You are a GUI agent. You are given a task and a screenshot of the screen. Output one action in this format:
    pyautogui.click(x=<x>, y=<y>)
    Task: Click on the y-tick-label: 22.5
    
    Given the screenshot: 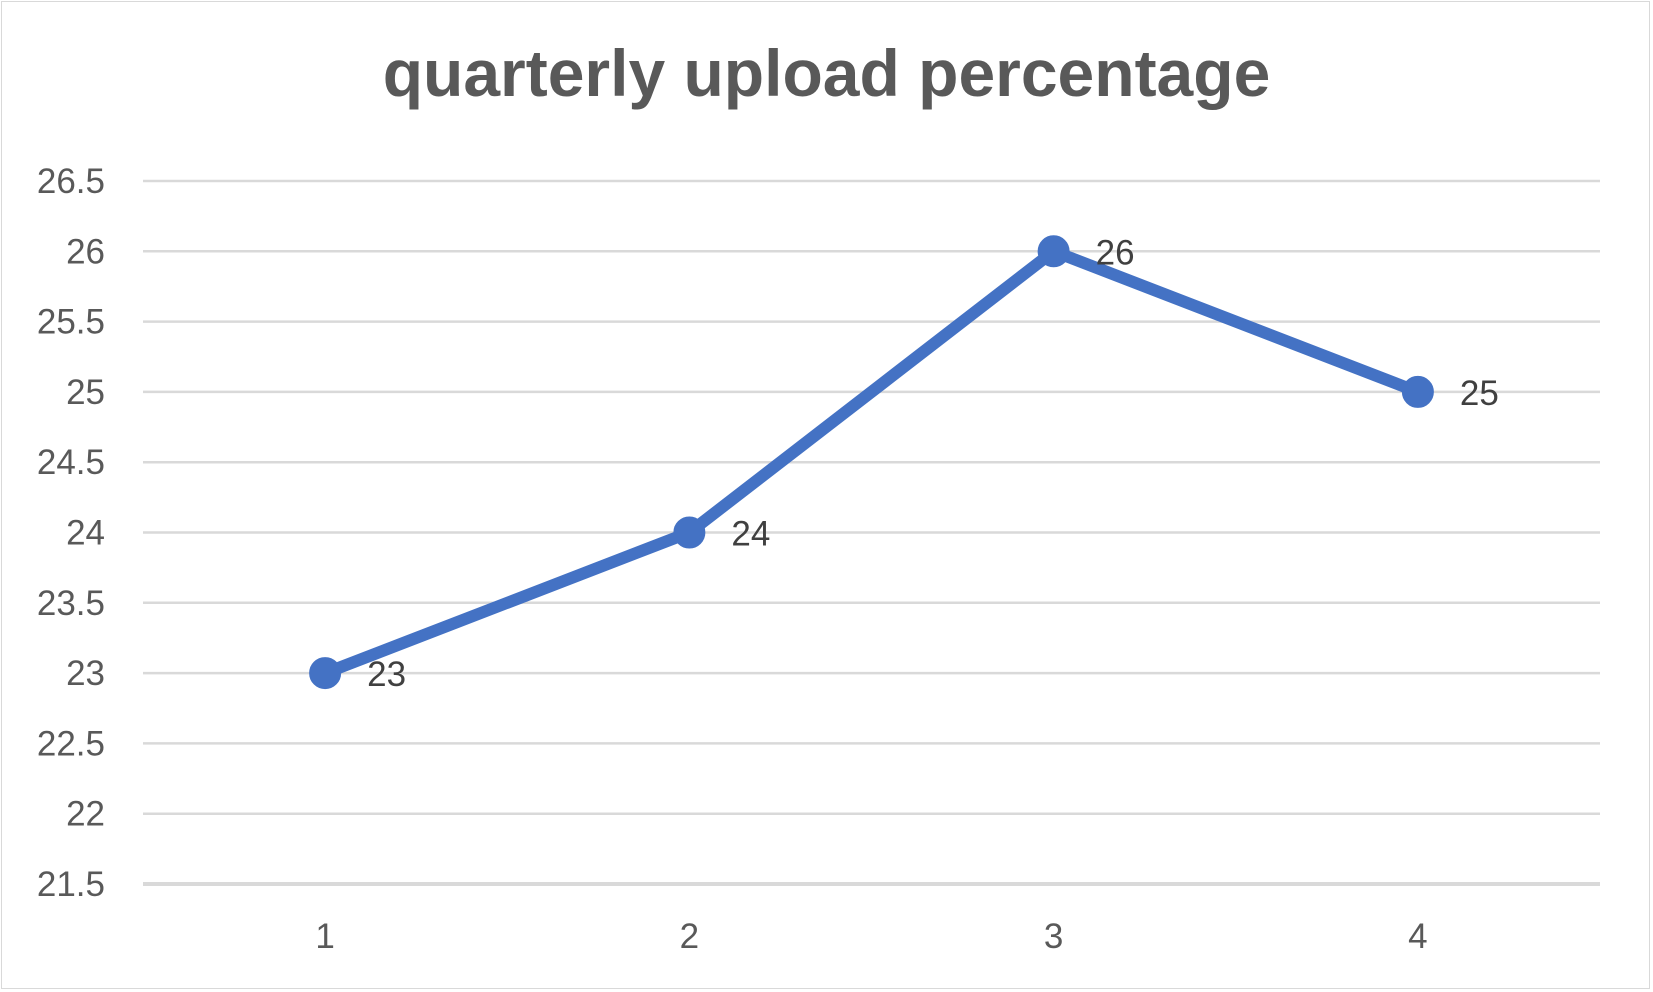 What is the action you would take?
    pyautogui.click(x=71, y=743)
    